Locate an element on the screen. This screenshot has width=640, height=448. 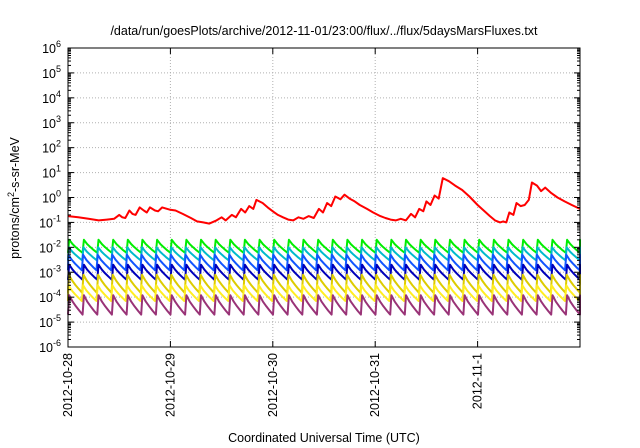
y-tick-label: 10³ is located at coordinates (51, 122).